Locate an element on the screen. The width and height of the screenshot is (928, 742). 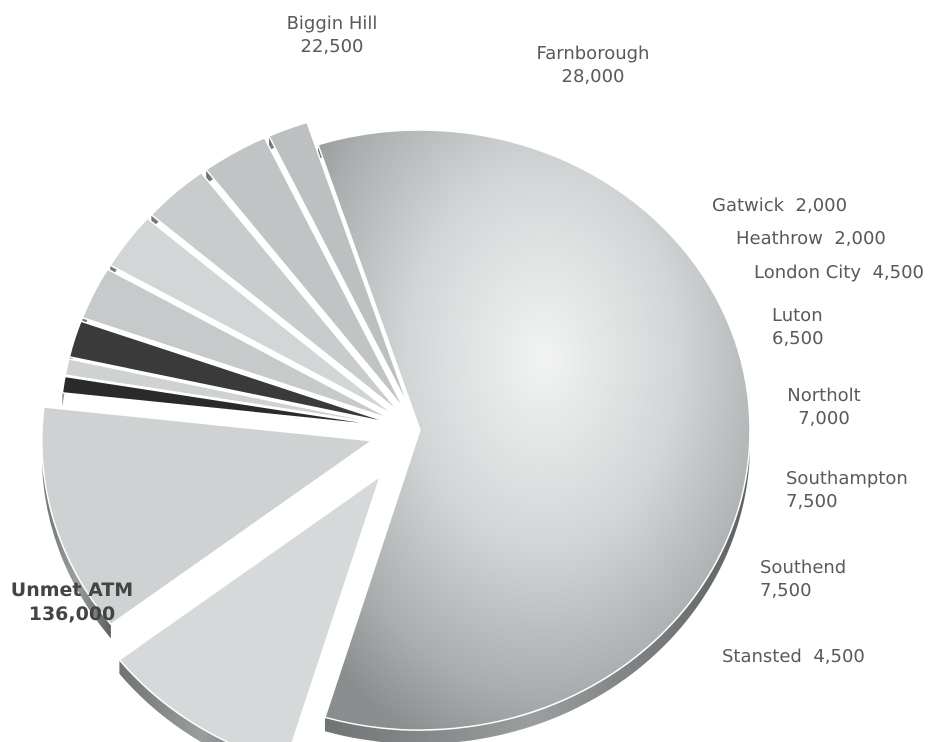
pie-slice-farnborough is located at coordinates (207, 516).